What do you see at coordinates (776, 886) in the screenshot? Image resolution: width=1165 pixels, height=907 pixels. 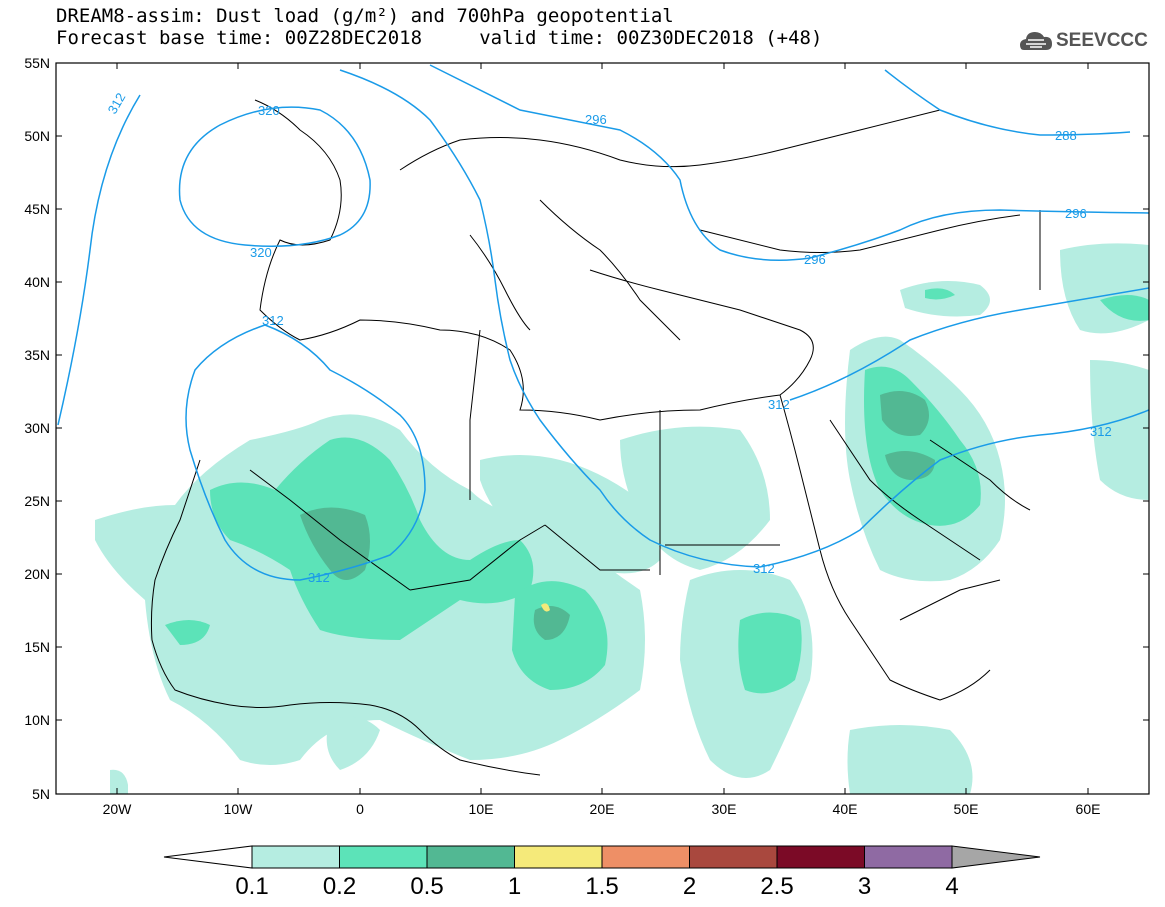 I see `colorbar-tick-label: 2.5` at bounding box center [776, 886].